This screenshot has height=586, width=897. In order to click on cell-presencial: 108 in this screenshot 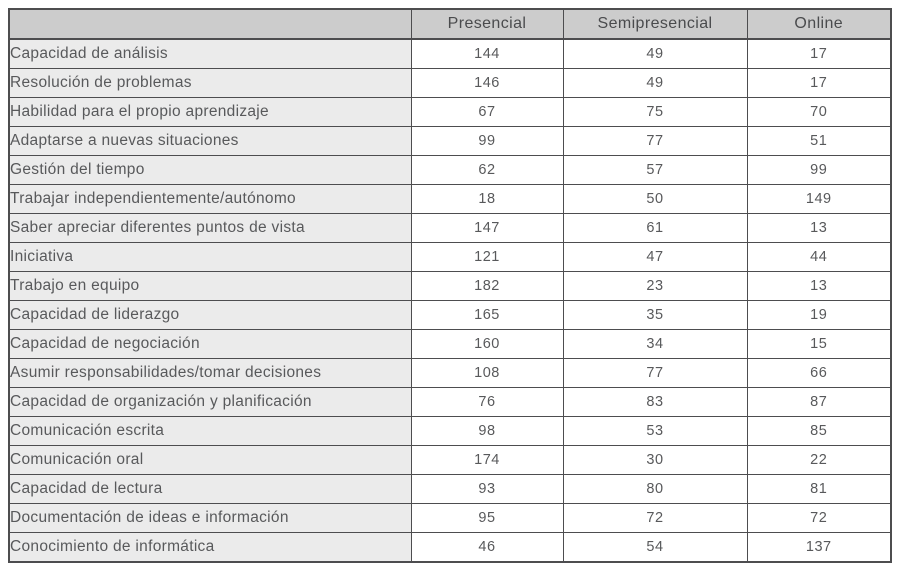, I will do `click(487, 373)`.